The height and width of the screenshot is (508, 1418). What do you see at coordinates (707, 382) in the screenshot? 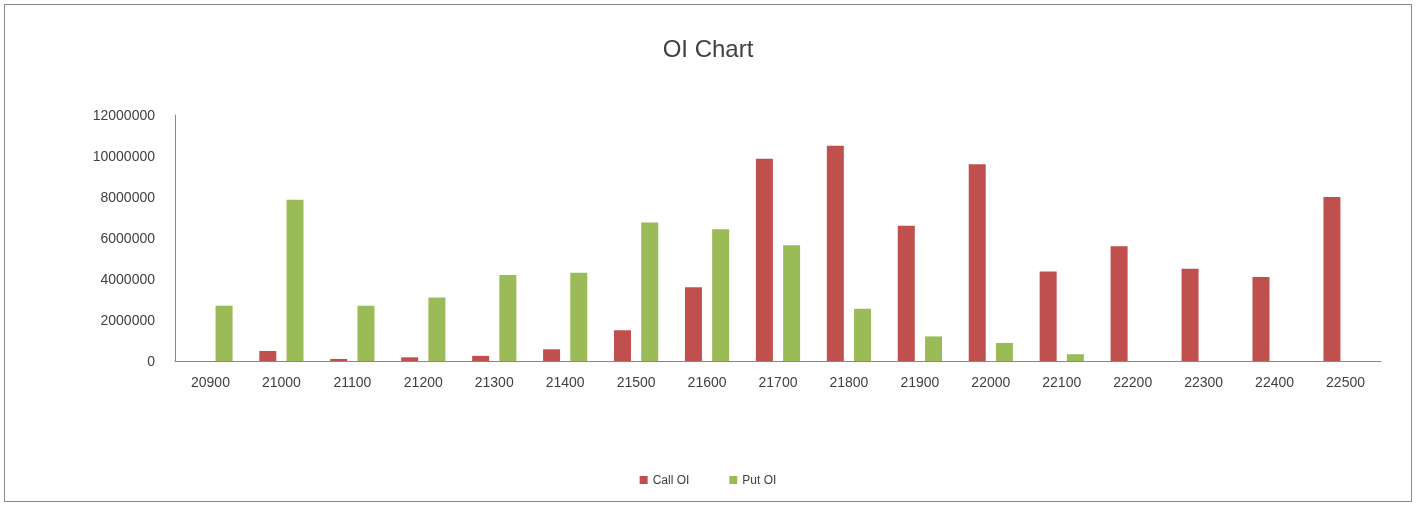
I see `x-tick-label: 21600` at bounding box center [707, 382].